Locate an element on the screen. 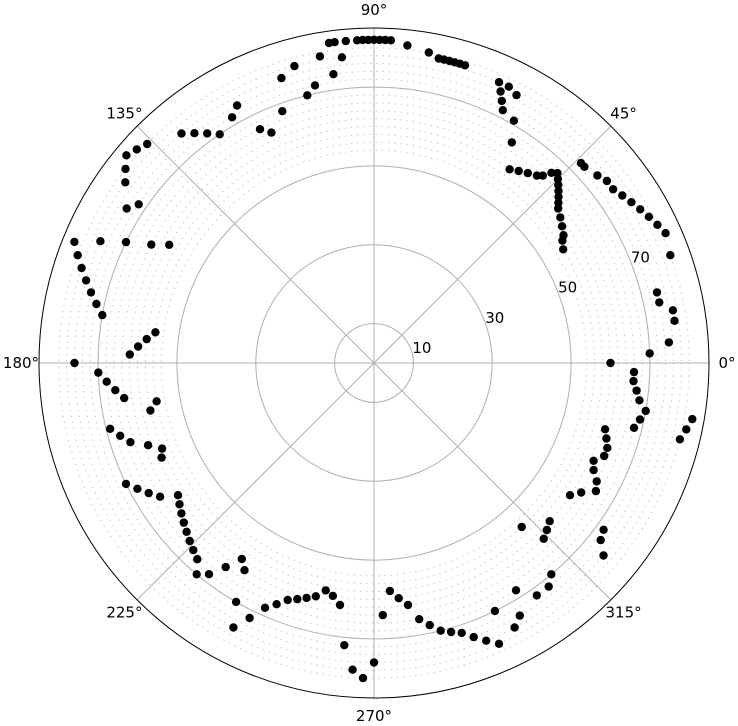 The height and width of the screenshot is (726, 738). angle-tick-label-90: 90° is located at coordinates (374, 10).